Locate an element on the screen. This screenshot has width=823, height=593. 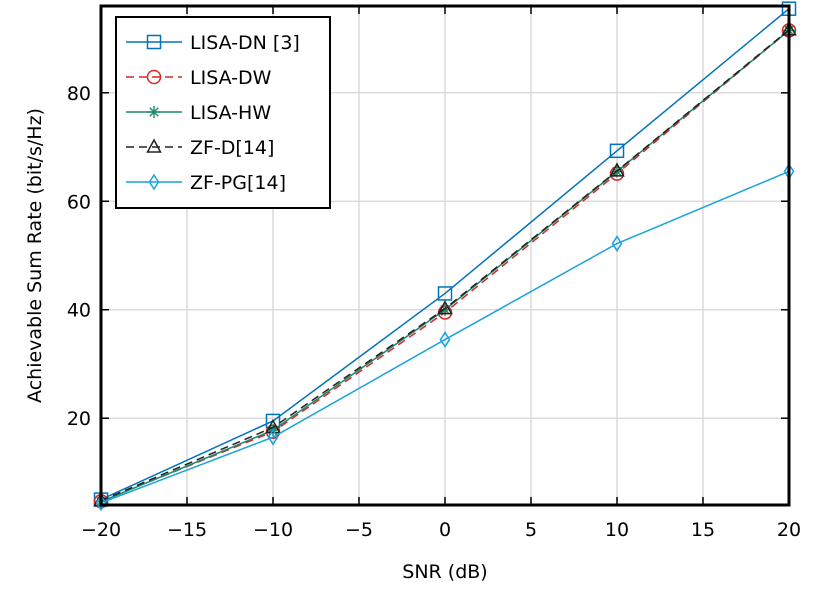
legend-entry: ZF-PG[14] is located at coordinates (206, 183).